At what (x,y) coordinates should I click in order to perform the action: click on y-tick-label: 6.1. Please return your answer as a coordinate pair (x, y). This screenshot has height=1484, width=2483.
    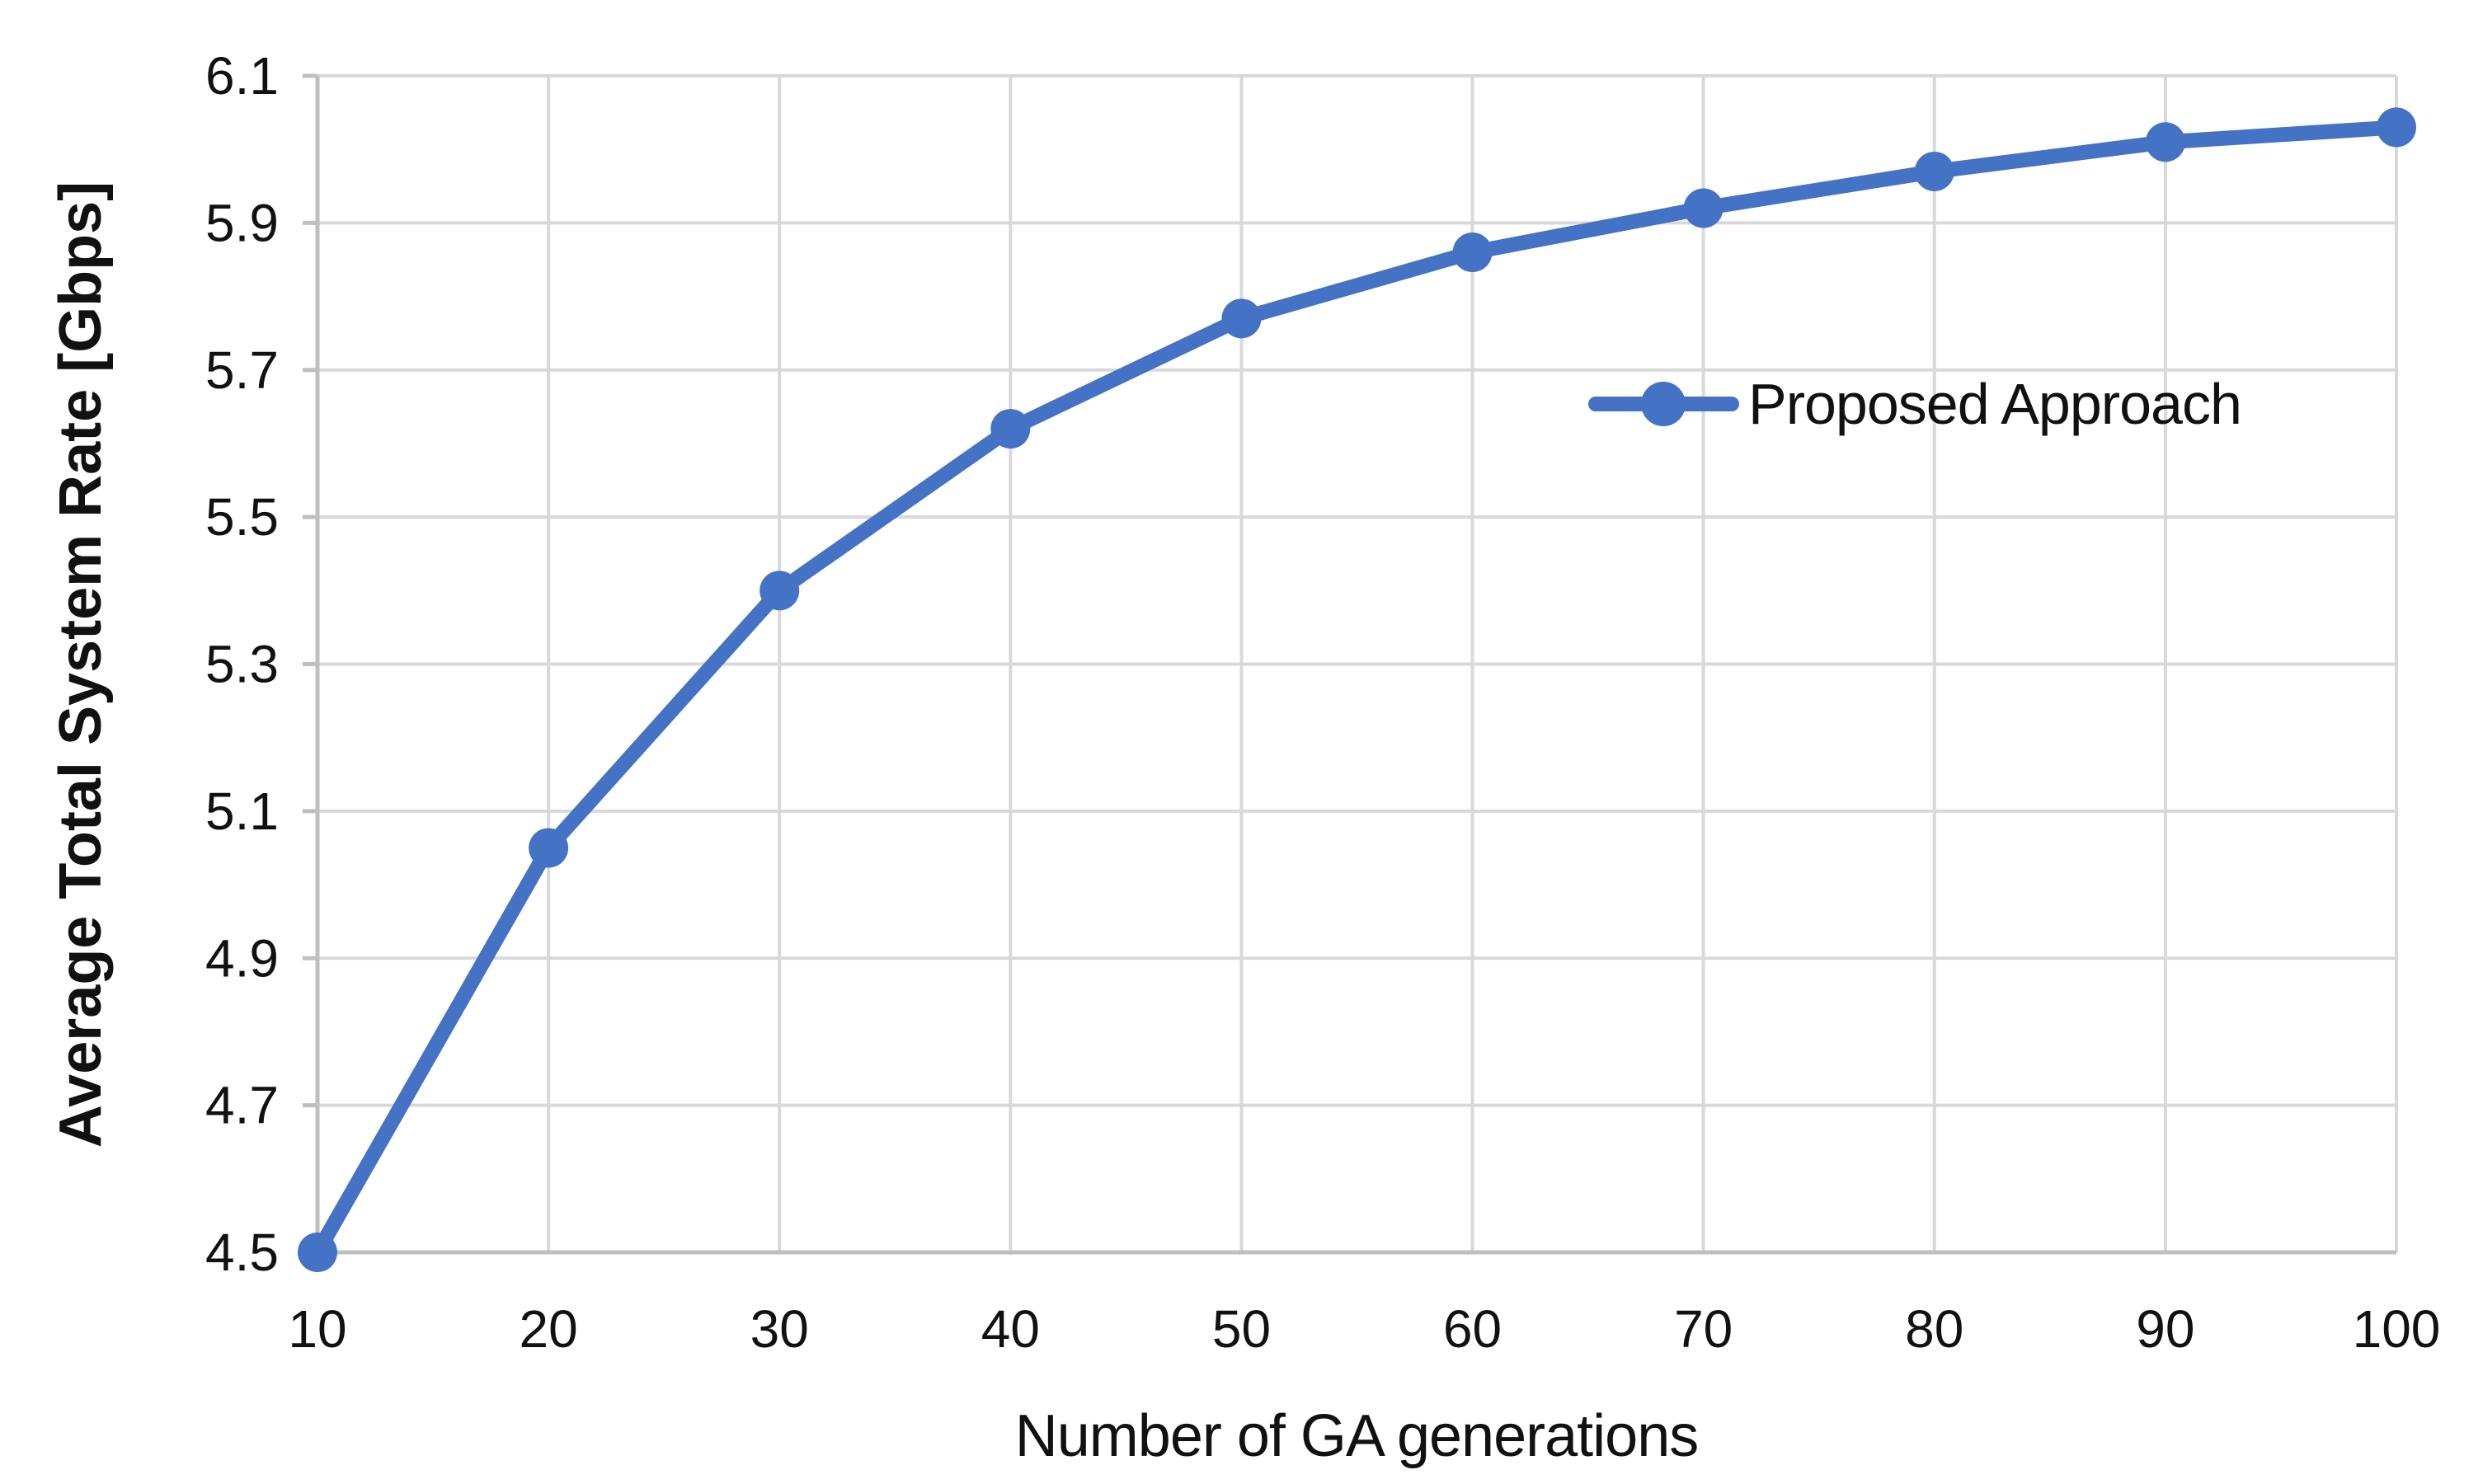
    Looking at the image, I should click on (242, 76).